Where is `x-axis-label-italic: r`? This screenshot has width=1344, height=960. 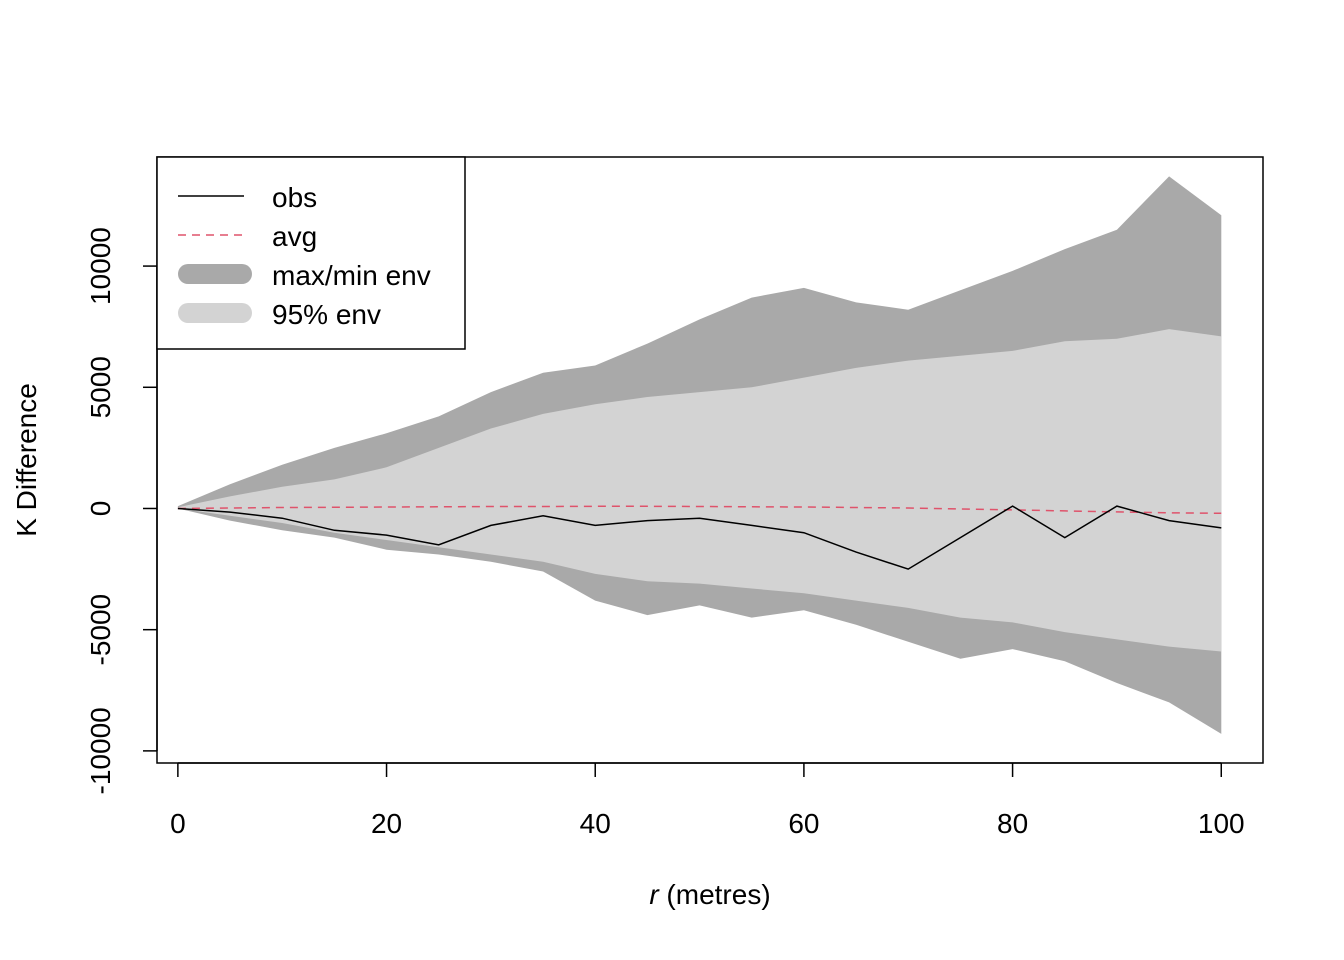 x-axis-label-italic: r is located at coordinates (654, 894).